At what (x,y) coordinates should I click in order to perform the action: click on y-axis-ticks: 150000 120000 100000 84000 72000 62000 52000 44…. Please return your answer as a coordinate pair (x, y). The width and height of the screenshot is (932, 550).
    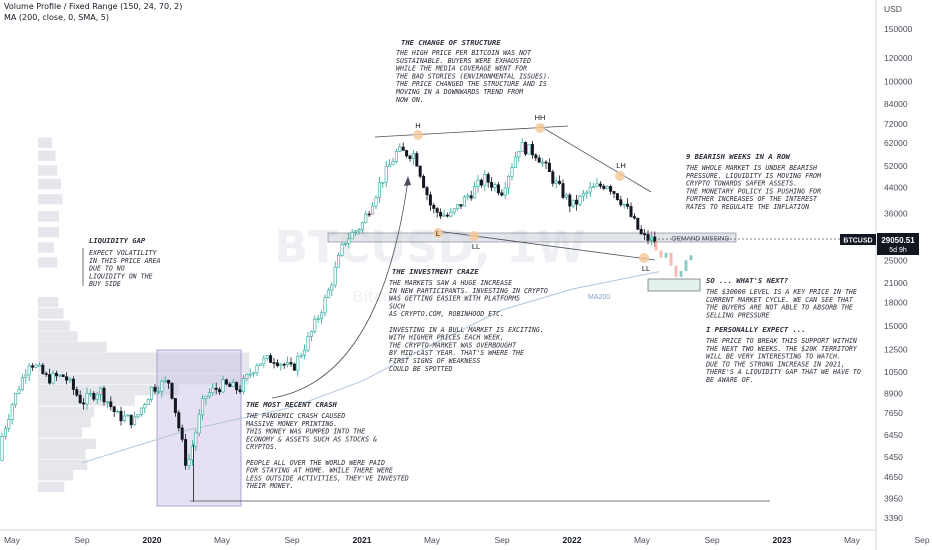
    Looking at the image, I should click on (898, 273).